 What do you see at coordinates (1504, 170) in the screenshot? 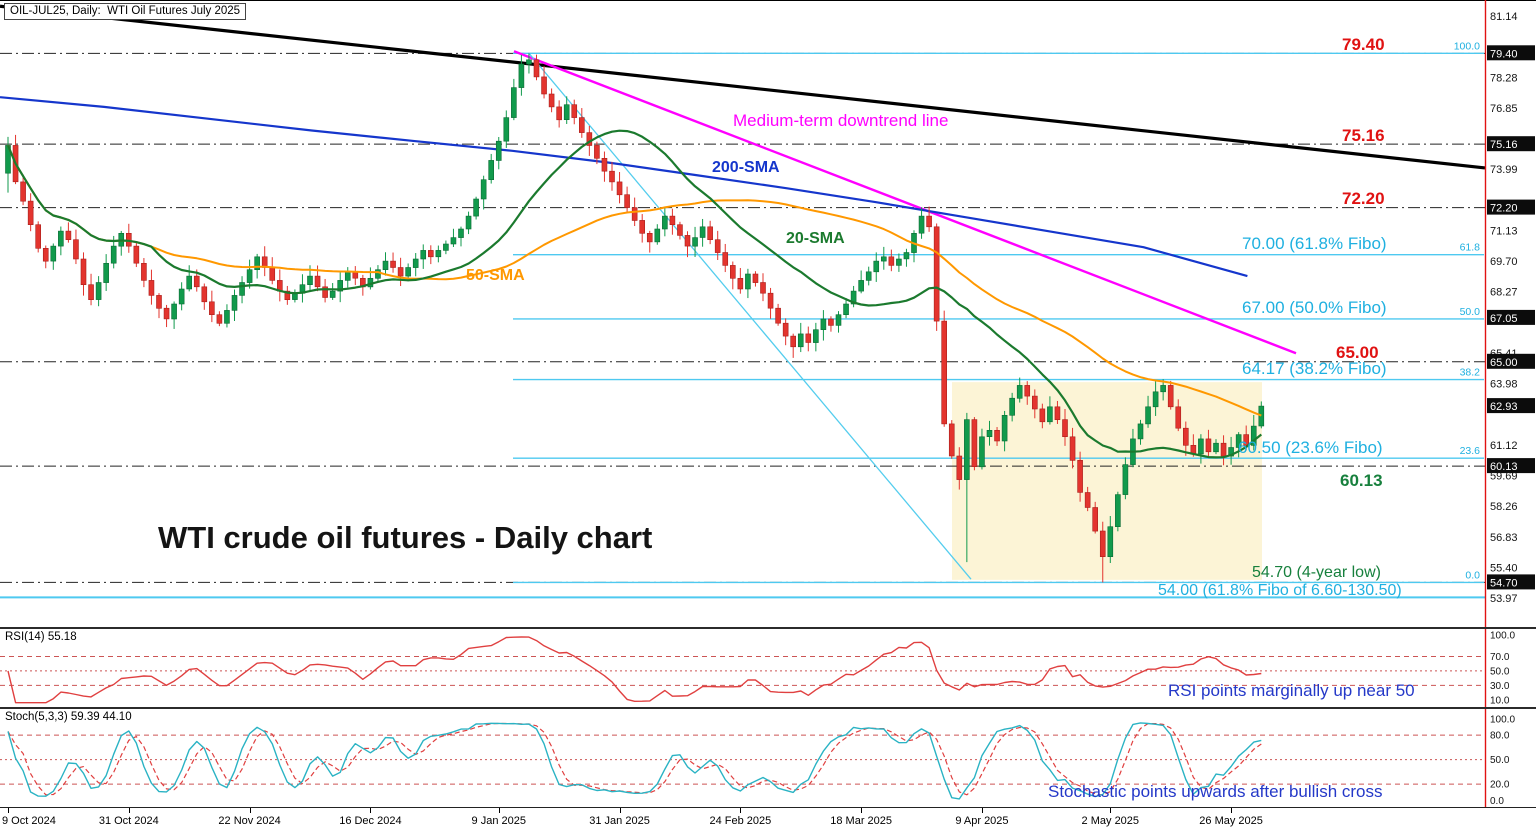
I see `price-axis-label: 73.99` at bounding box center [1504, 170].